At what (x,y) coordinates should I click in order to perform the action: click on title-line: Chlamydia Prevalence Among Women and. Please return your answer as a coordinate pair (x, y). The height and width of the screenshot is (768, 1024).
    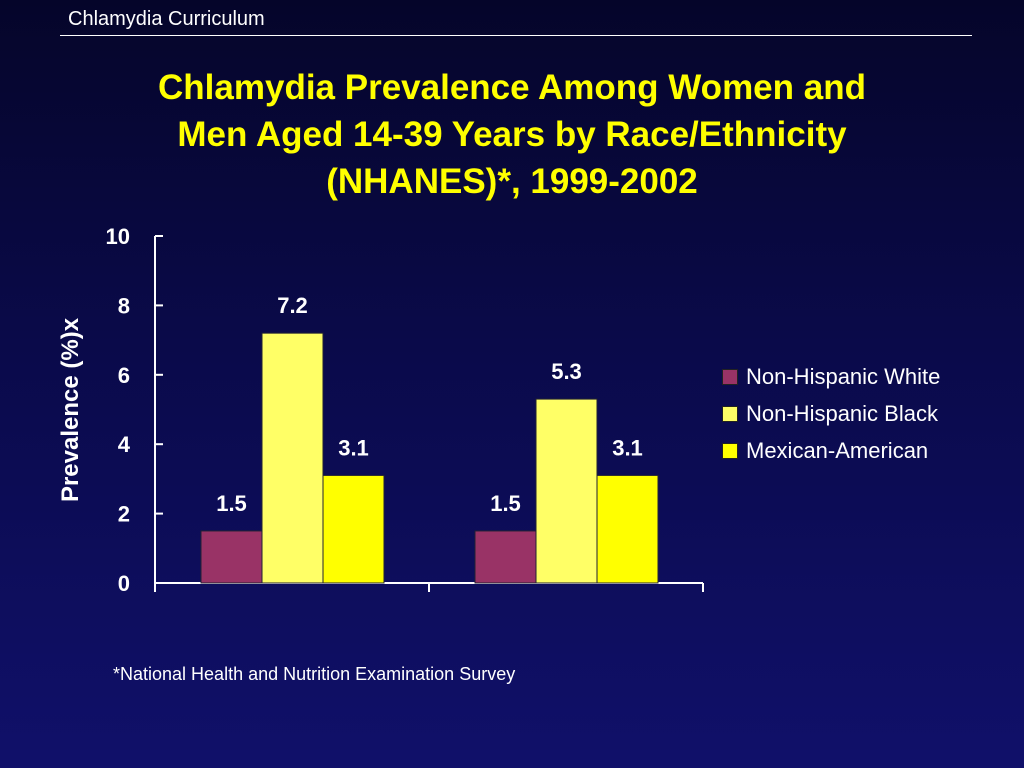
    Looking at the image, I should click on (512, 87).